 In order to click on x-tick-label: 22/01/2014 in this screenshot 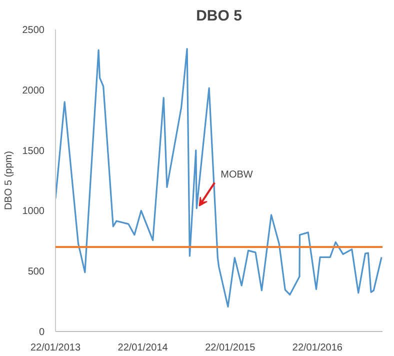, I will do `click(143, 348)`.